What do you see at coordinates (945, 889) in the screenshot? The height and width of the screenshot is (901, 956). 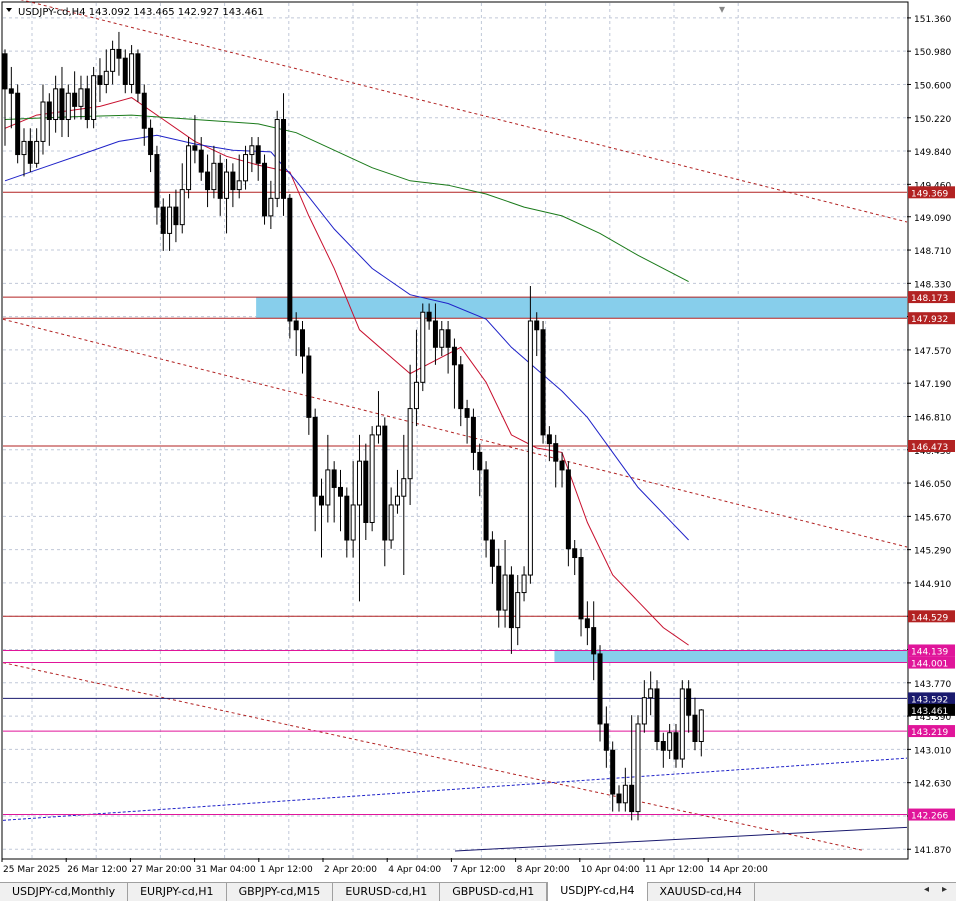 I see `tab-scroll-right-icon: ▸` at bounding box center [945, 889].